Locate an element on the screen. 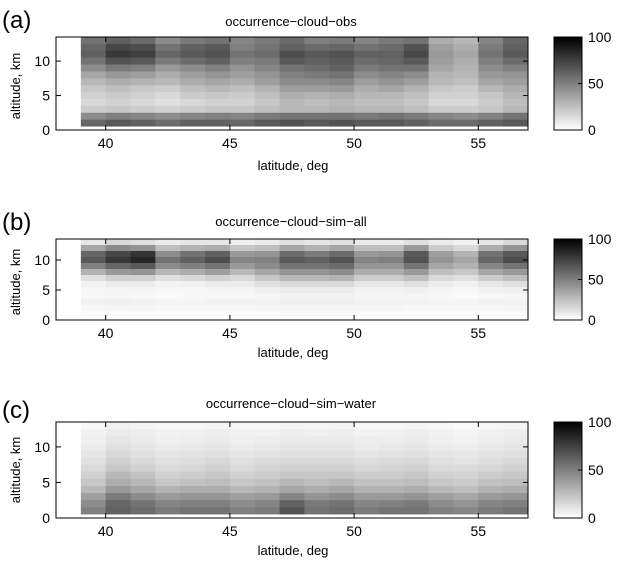 The width and height of the screenshot is (621, 561). panel-label-b: (b) is located at coordinates (16, 222).